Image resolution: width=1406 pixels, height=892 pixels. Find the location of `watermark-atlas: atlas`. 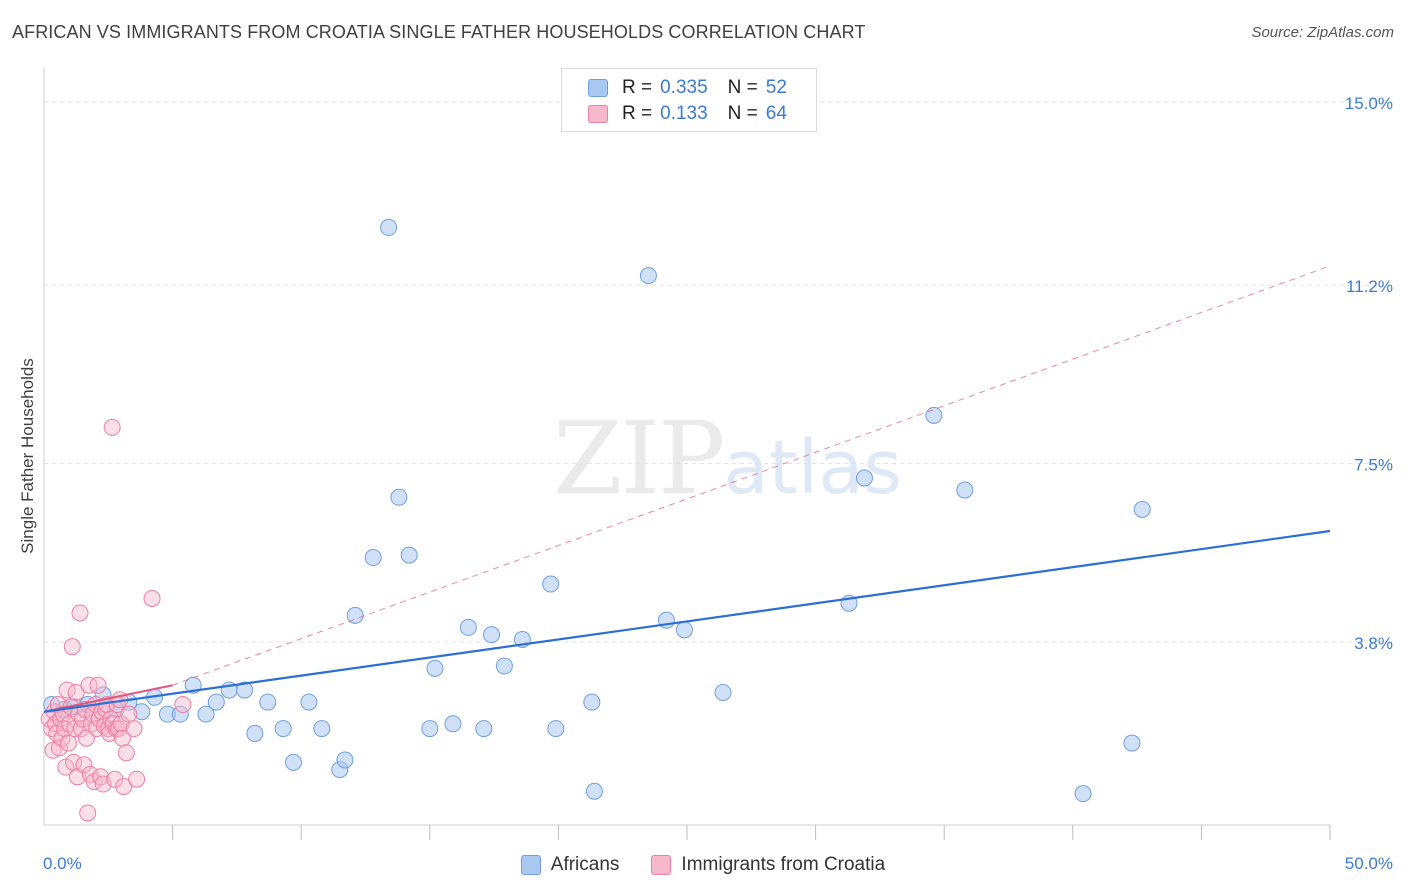

watermark-atlas: atlas is located at coordinates (813, 468).